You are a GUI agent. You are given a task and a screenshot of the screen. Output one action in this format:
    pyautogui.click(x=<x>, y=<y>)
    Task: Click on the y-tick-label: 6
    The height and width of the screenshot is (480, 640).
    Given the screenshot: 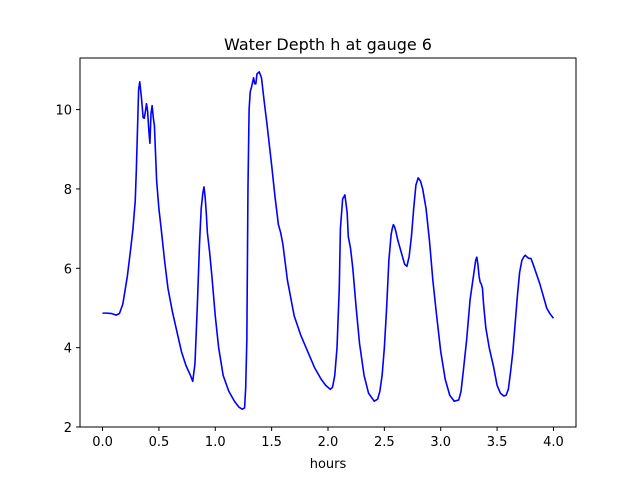 What is the action you would take?
    pyautogui.click(x=68, y=269)
    